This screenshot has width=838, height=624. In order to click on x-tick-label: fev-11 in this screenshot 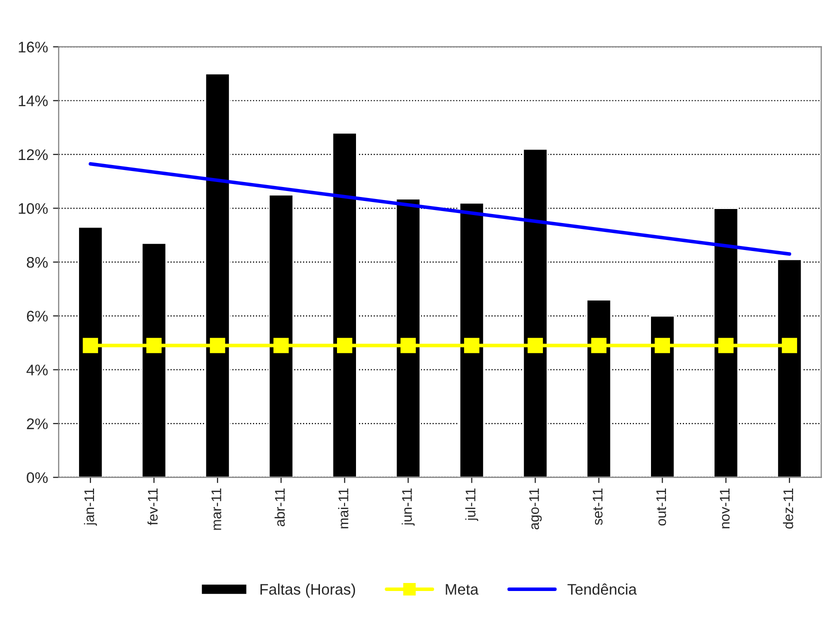, I will do `click(153, 507)`.